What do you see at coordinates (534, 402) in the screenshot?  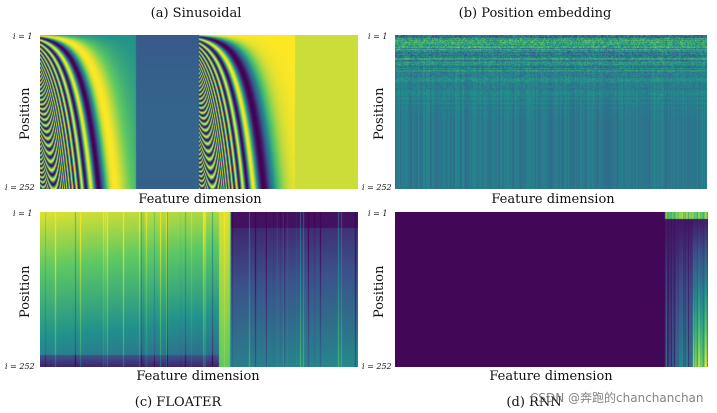 I see `panel-title: (d) RNN` at bounding box center [534, 402].